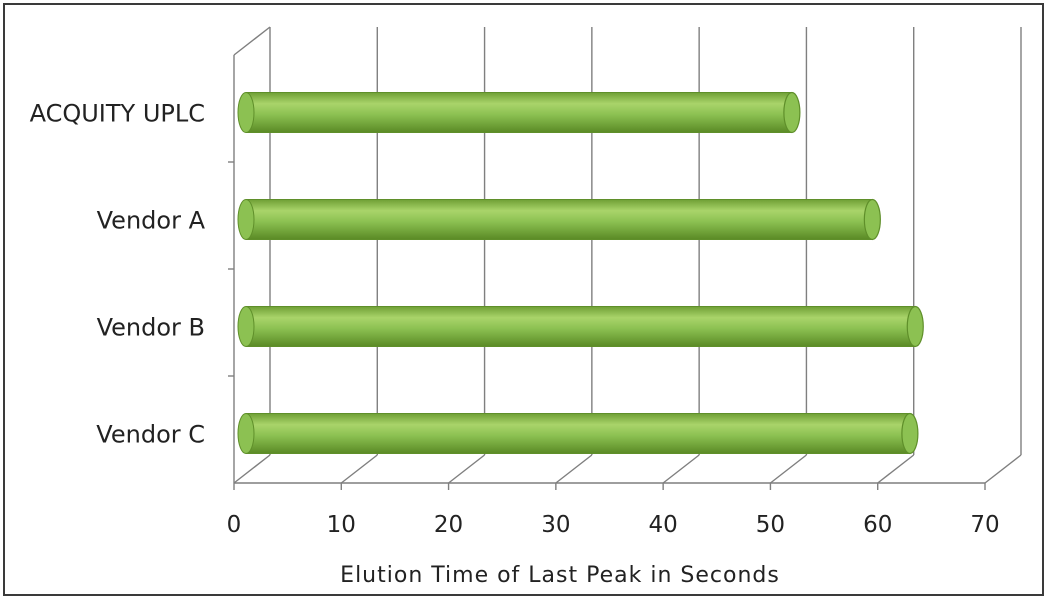 The width and height of the screenshot is (1053, 605). Describe the element at coordinates (663, 525) in the screenshot. I see `x-tick-label: 40` at that location.